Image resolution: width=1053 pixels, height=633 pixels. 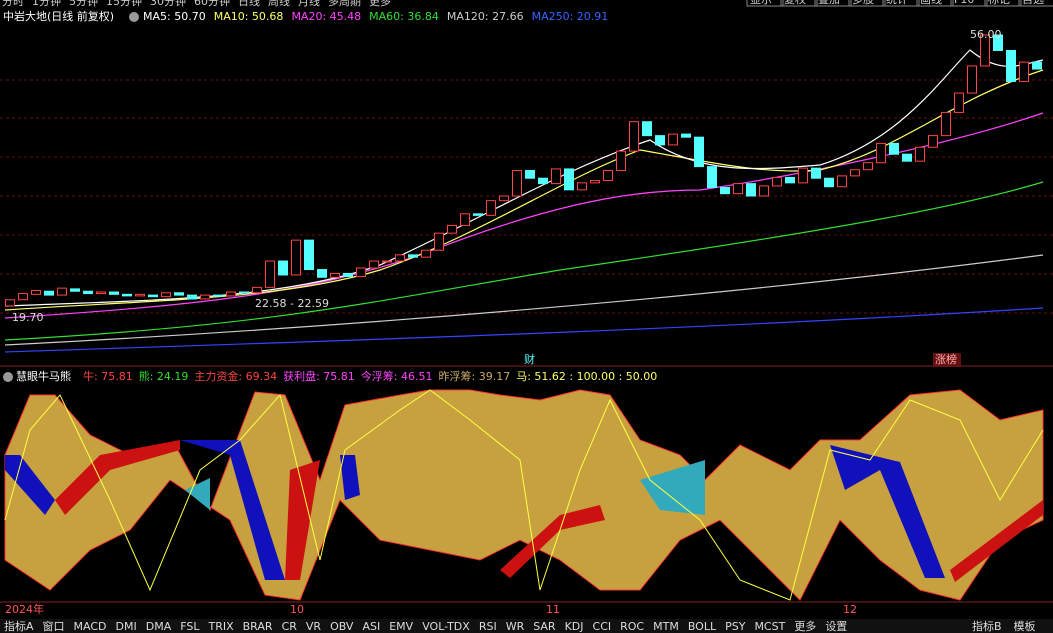 What do you see at coordinates (54, 626) in the screenshot?
I see `tab: 窗口` at bounding box center [54, 626].